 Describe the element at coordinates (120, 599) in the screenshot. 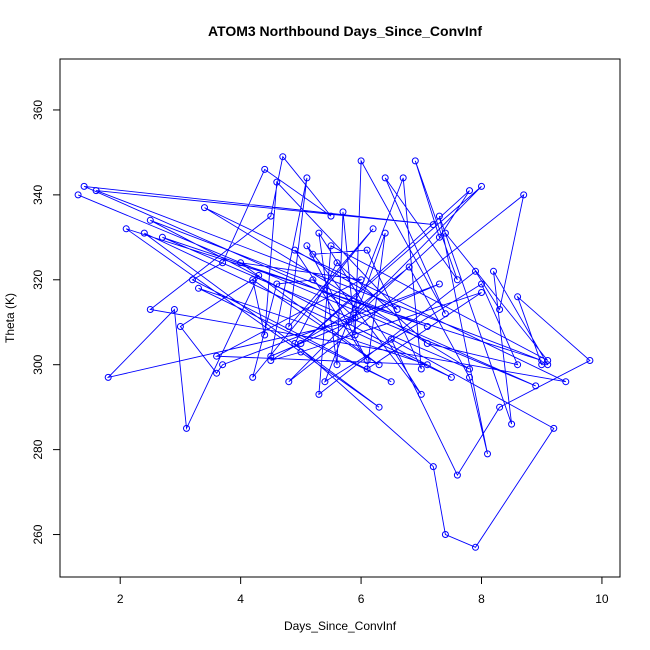

I see `x-tick-label: 2` at that location.